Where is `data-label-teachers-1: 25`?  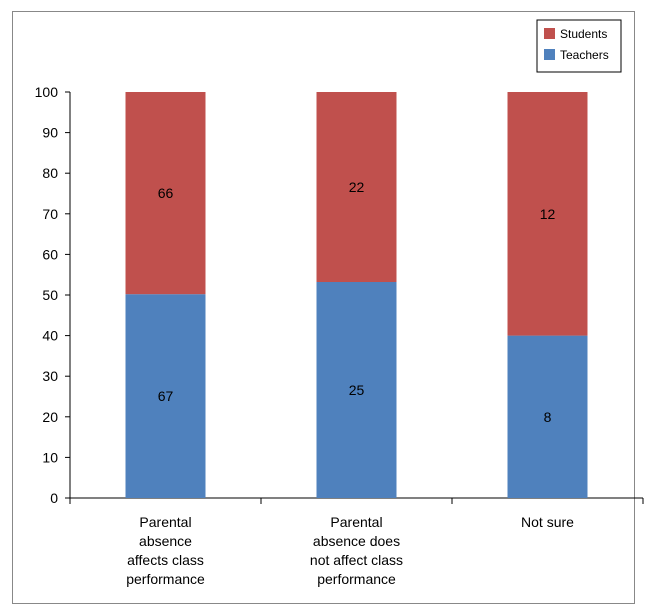 data-label-teachers-1: 25 is located at coordinates (357, 390).